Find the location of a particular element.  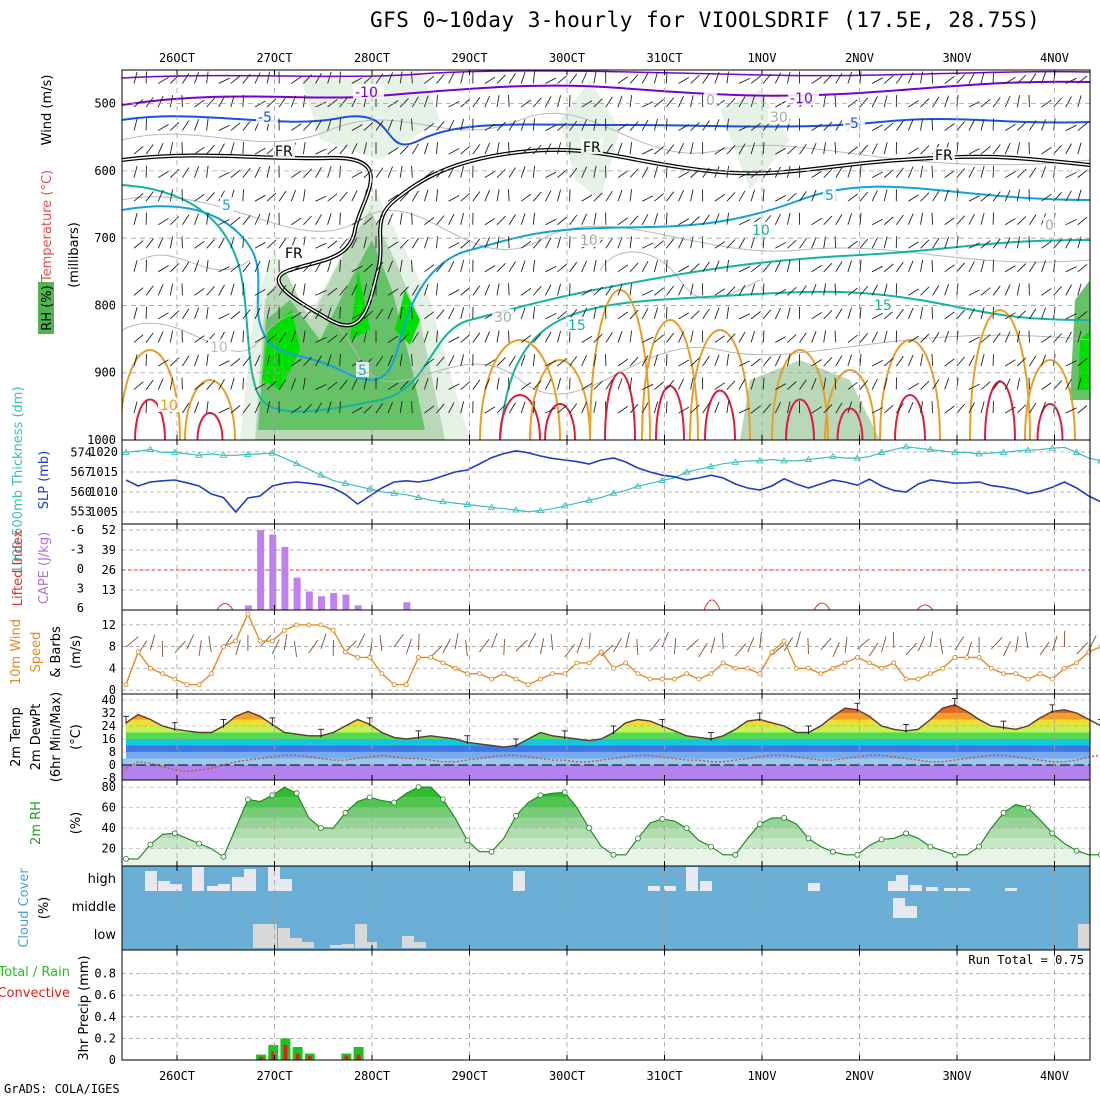

cloud-bar-high is located at coordinates (692, 879).